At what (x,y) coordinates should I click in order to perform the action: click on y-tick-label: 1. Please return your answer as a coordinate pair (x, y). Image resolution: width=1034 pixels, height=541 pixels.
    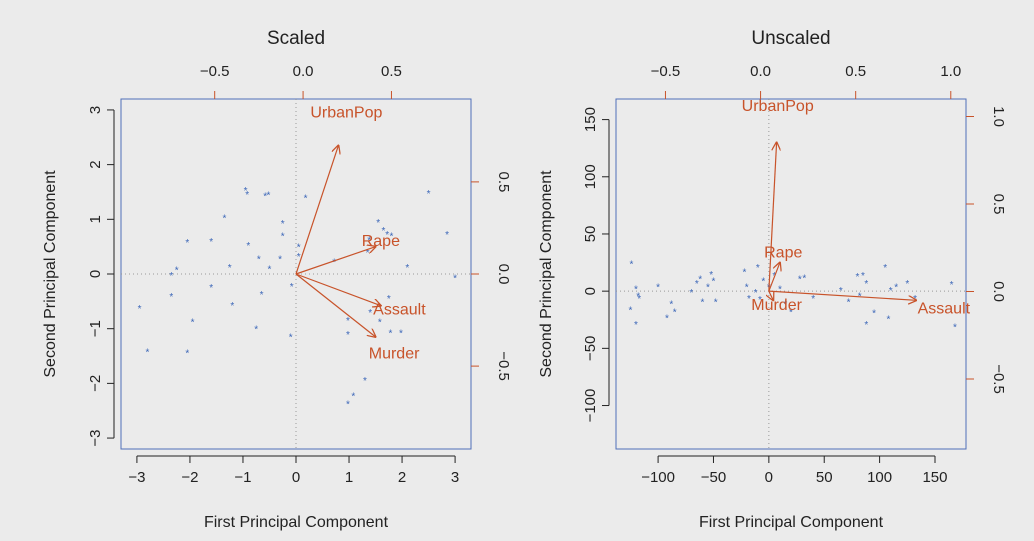
    Looking at the image, I should click on (95, 219).